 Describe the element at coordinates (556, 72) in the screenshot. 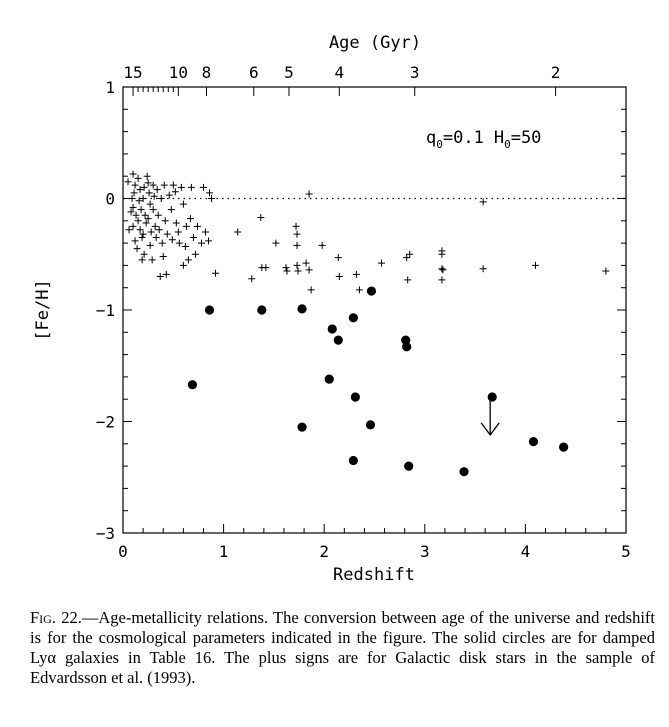

I see `top-age-label: 2` at that location.